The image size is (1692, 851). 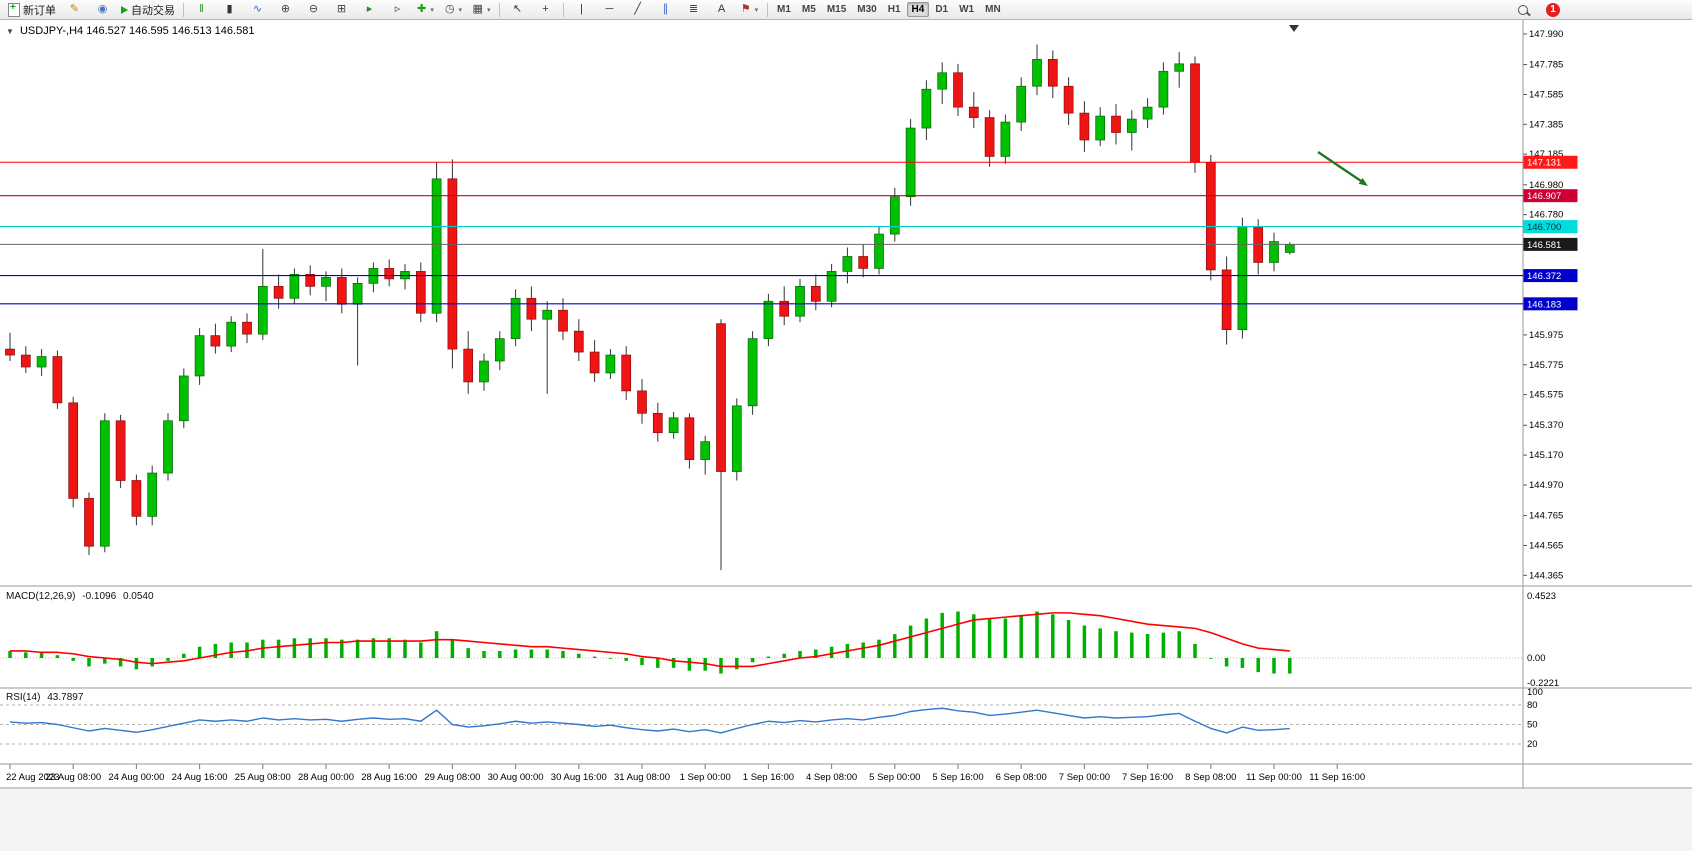 I want to click on timeframe-button-h1: H1, so click(x=894, y=9).